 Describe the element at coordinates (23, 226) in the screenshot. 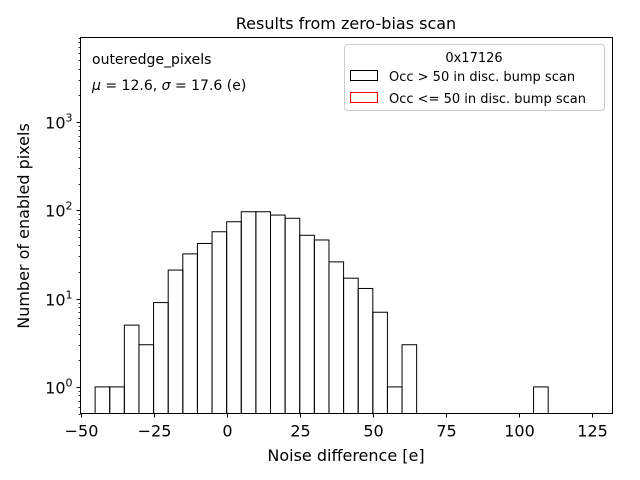

I see `y-axis-label: Number of enabled pixels` at that location.